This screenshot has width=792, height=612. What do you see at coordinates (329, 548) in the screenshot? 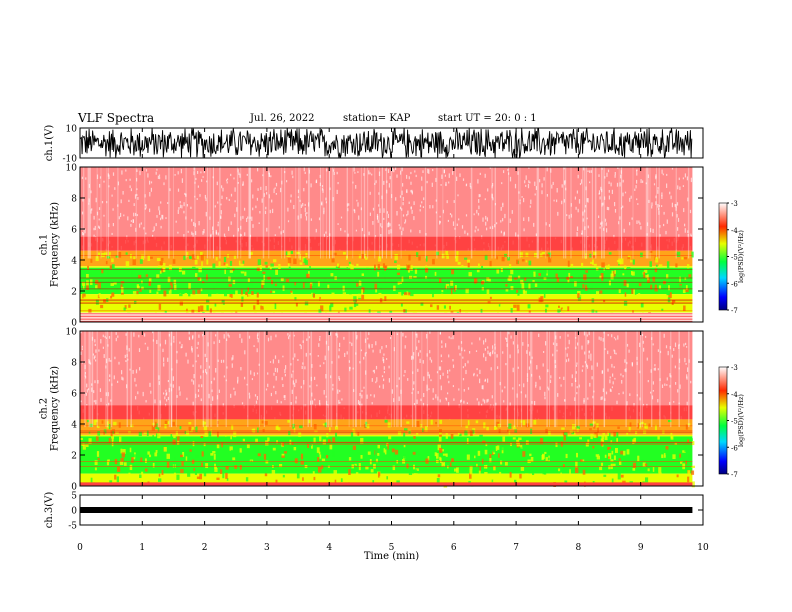
I see `time-tick-label: 4` at bounding box center [329, 548].